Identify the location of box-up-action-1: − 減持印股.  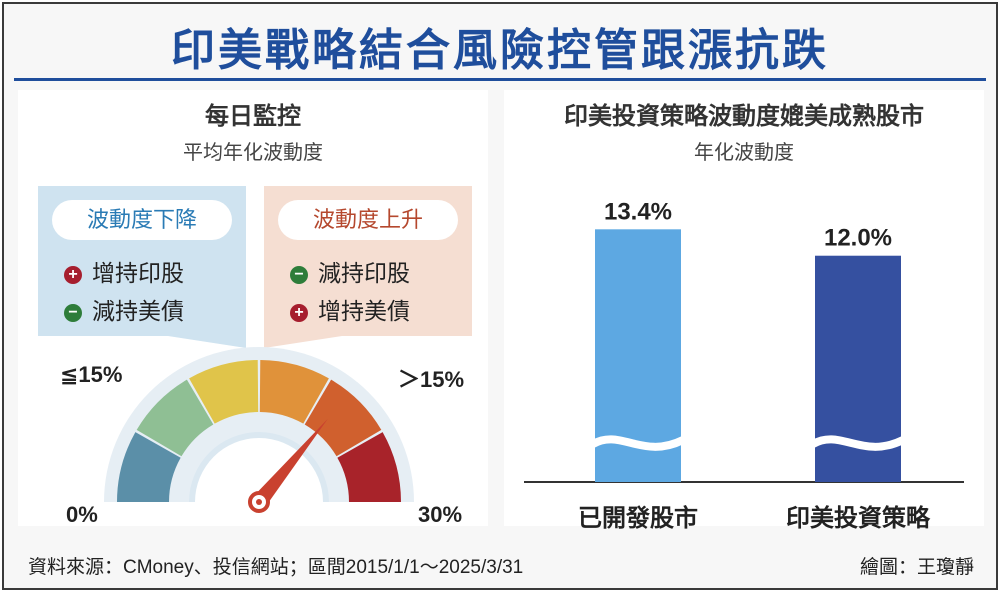
(350, 271).